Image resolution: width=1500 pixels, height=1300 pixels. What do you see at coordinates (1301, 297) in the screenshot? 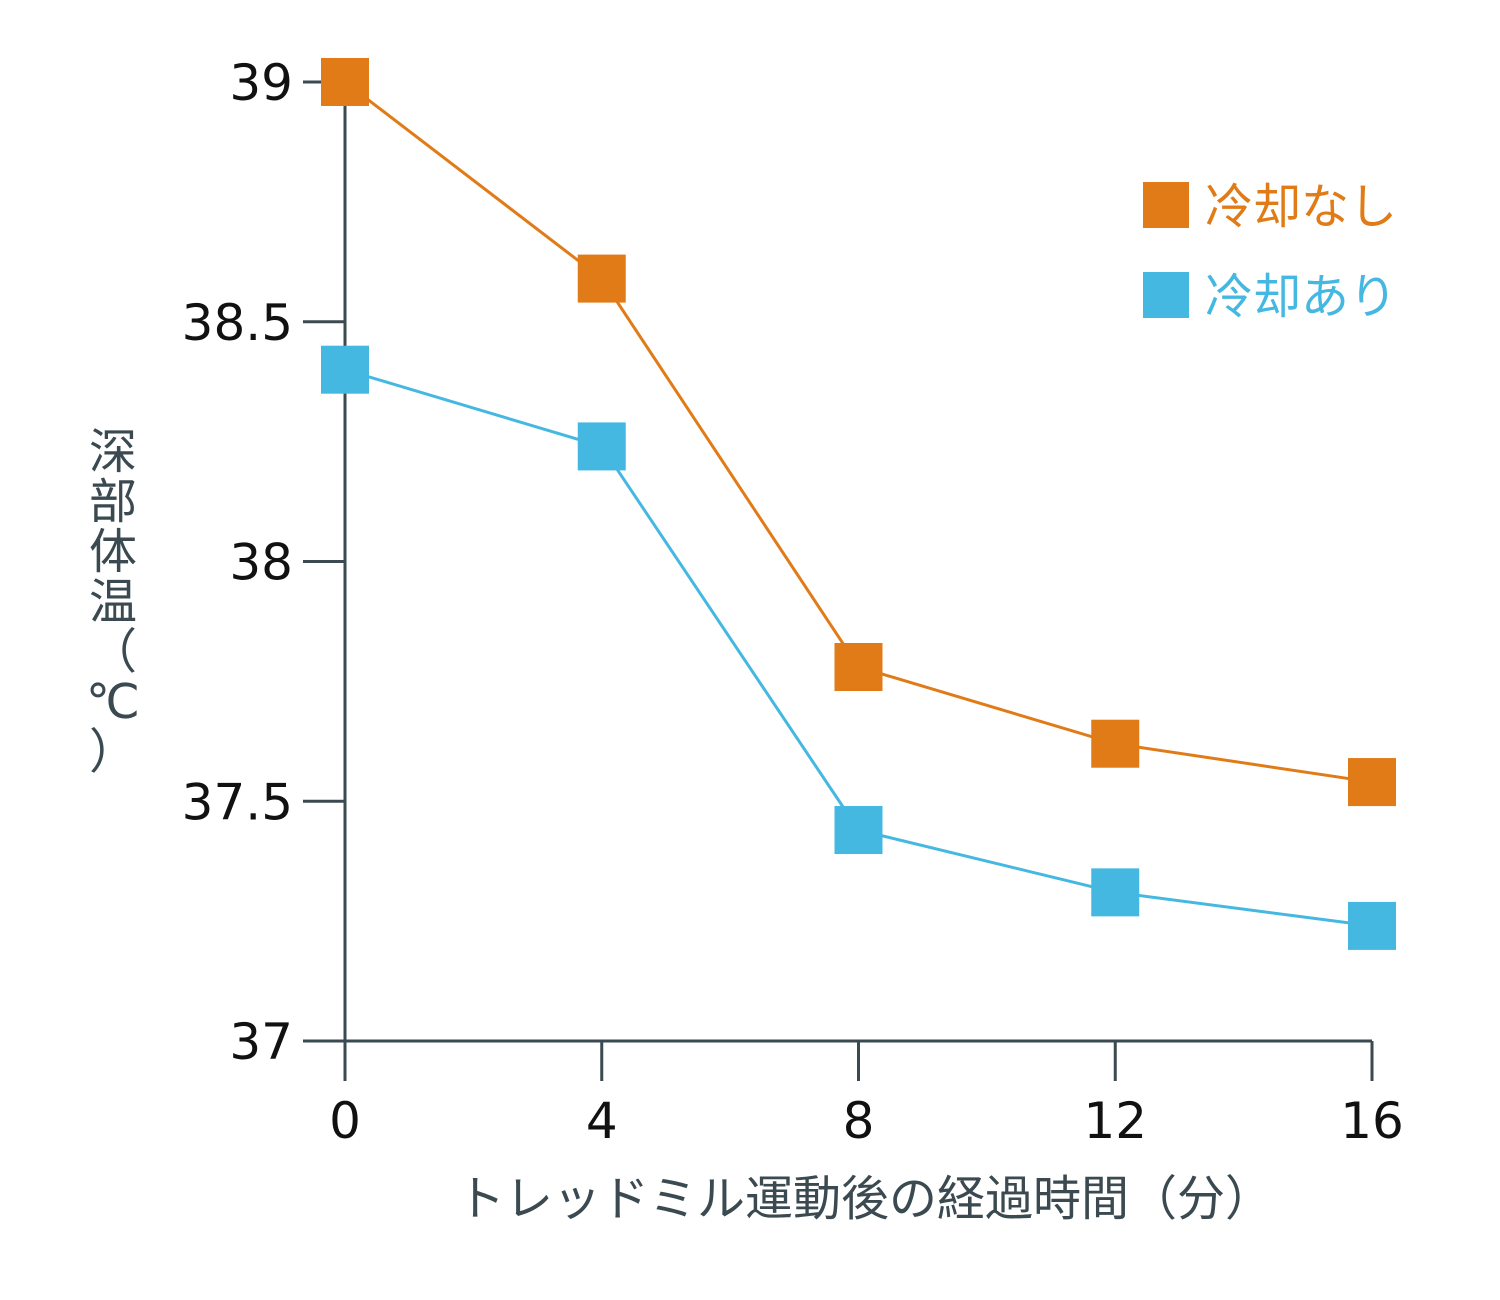
I see `legend-label: 冷却あり` at bounding box center [1301, 297].